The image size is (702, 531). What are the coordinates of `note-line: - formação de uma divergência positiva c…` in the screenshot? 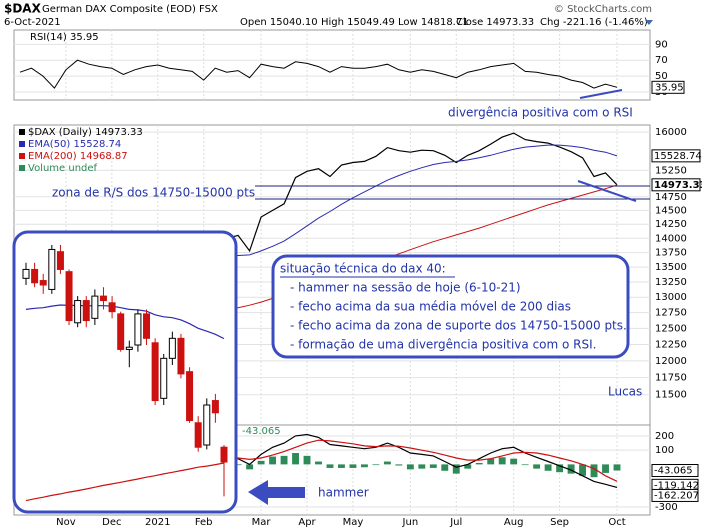 It's located at (443, 345).